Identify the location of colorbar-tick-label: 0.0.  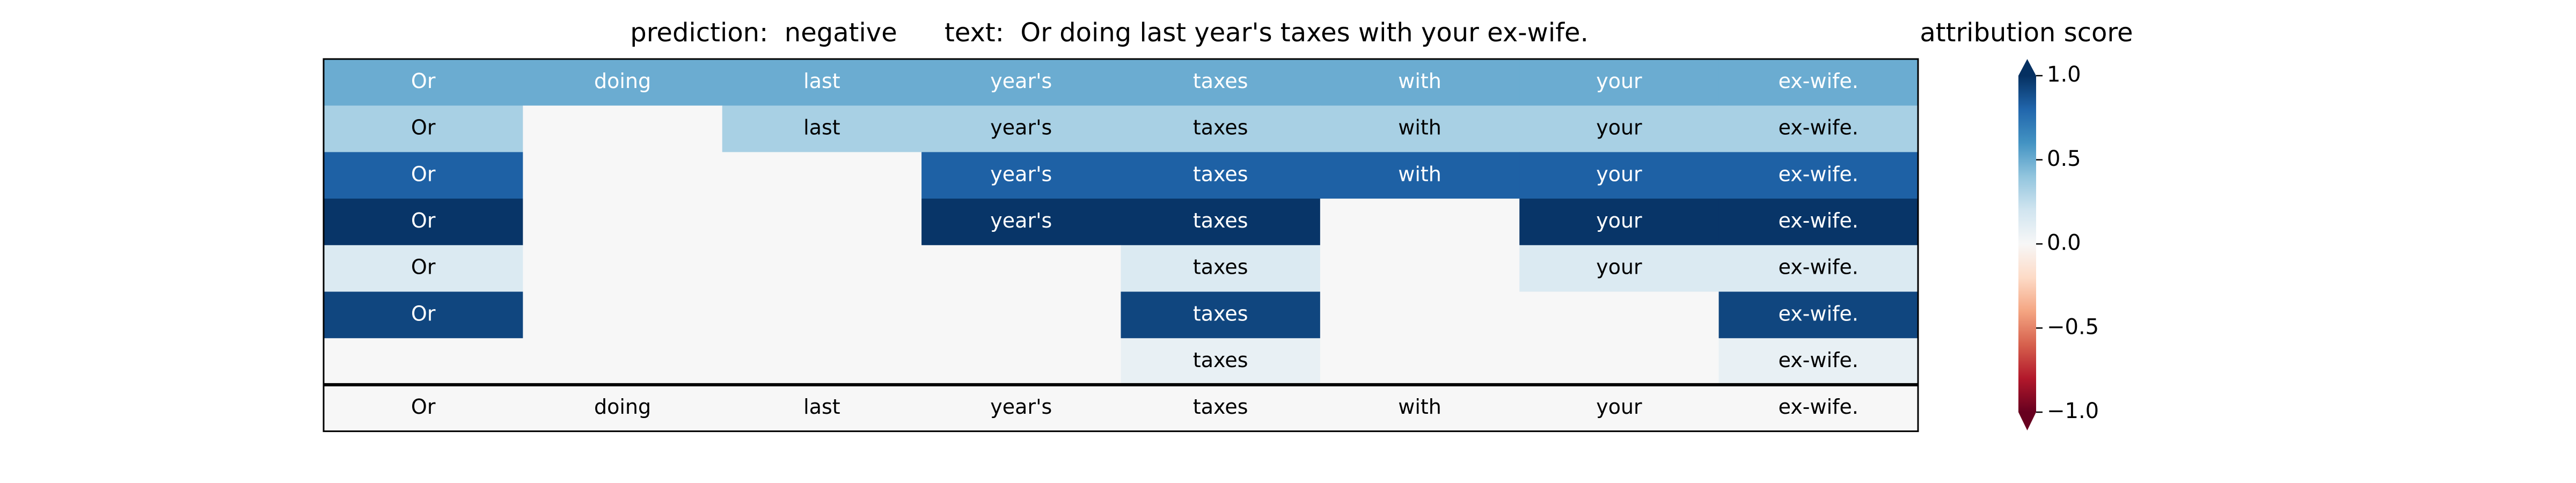
(2064, 243).